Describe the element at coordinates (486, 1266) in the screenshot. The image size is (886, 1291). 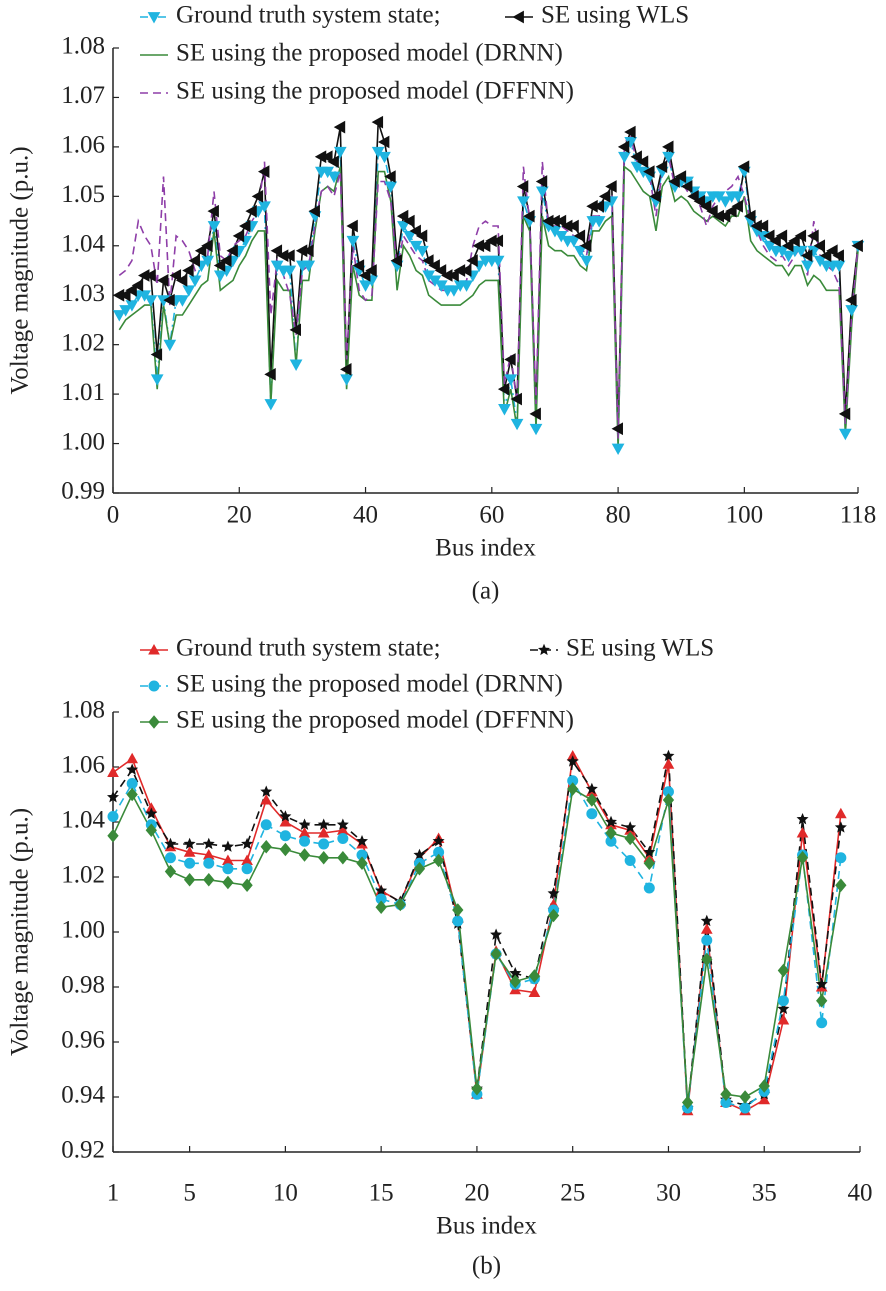
I see `caption: (b)` at that location.